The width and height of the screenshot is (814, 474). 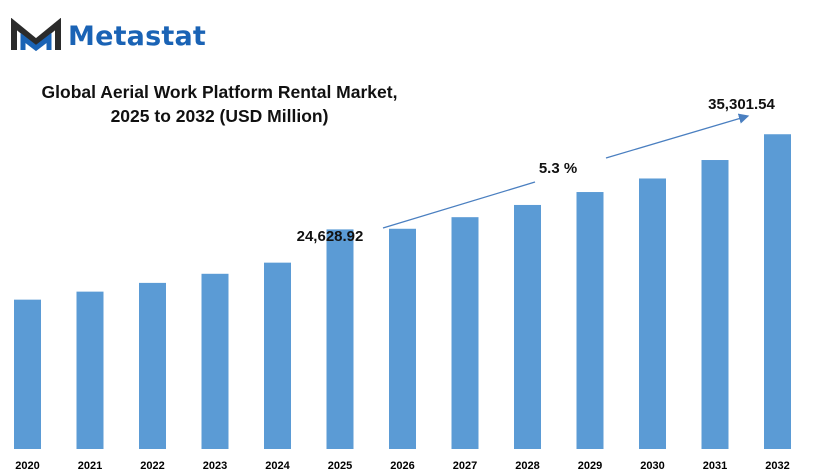 I want to click on bar-2028, so click(x=527, y=326).